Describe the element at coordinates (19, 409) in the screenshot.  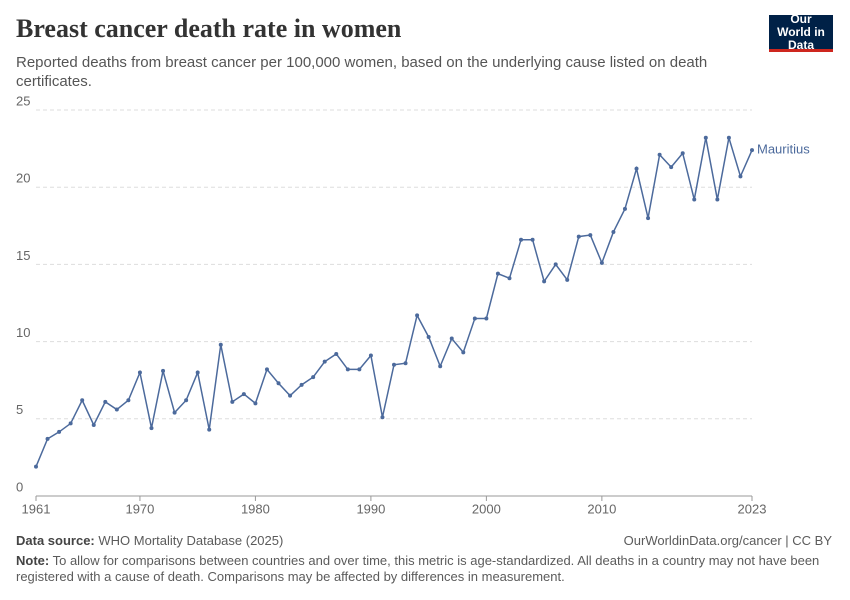
I see `y-tick-label: 5` at that location.